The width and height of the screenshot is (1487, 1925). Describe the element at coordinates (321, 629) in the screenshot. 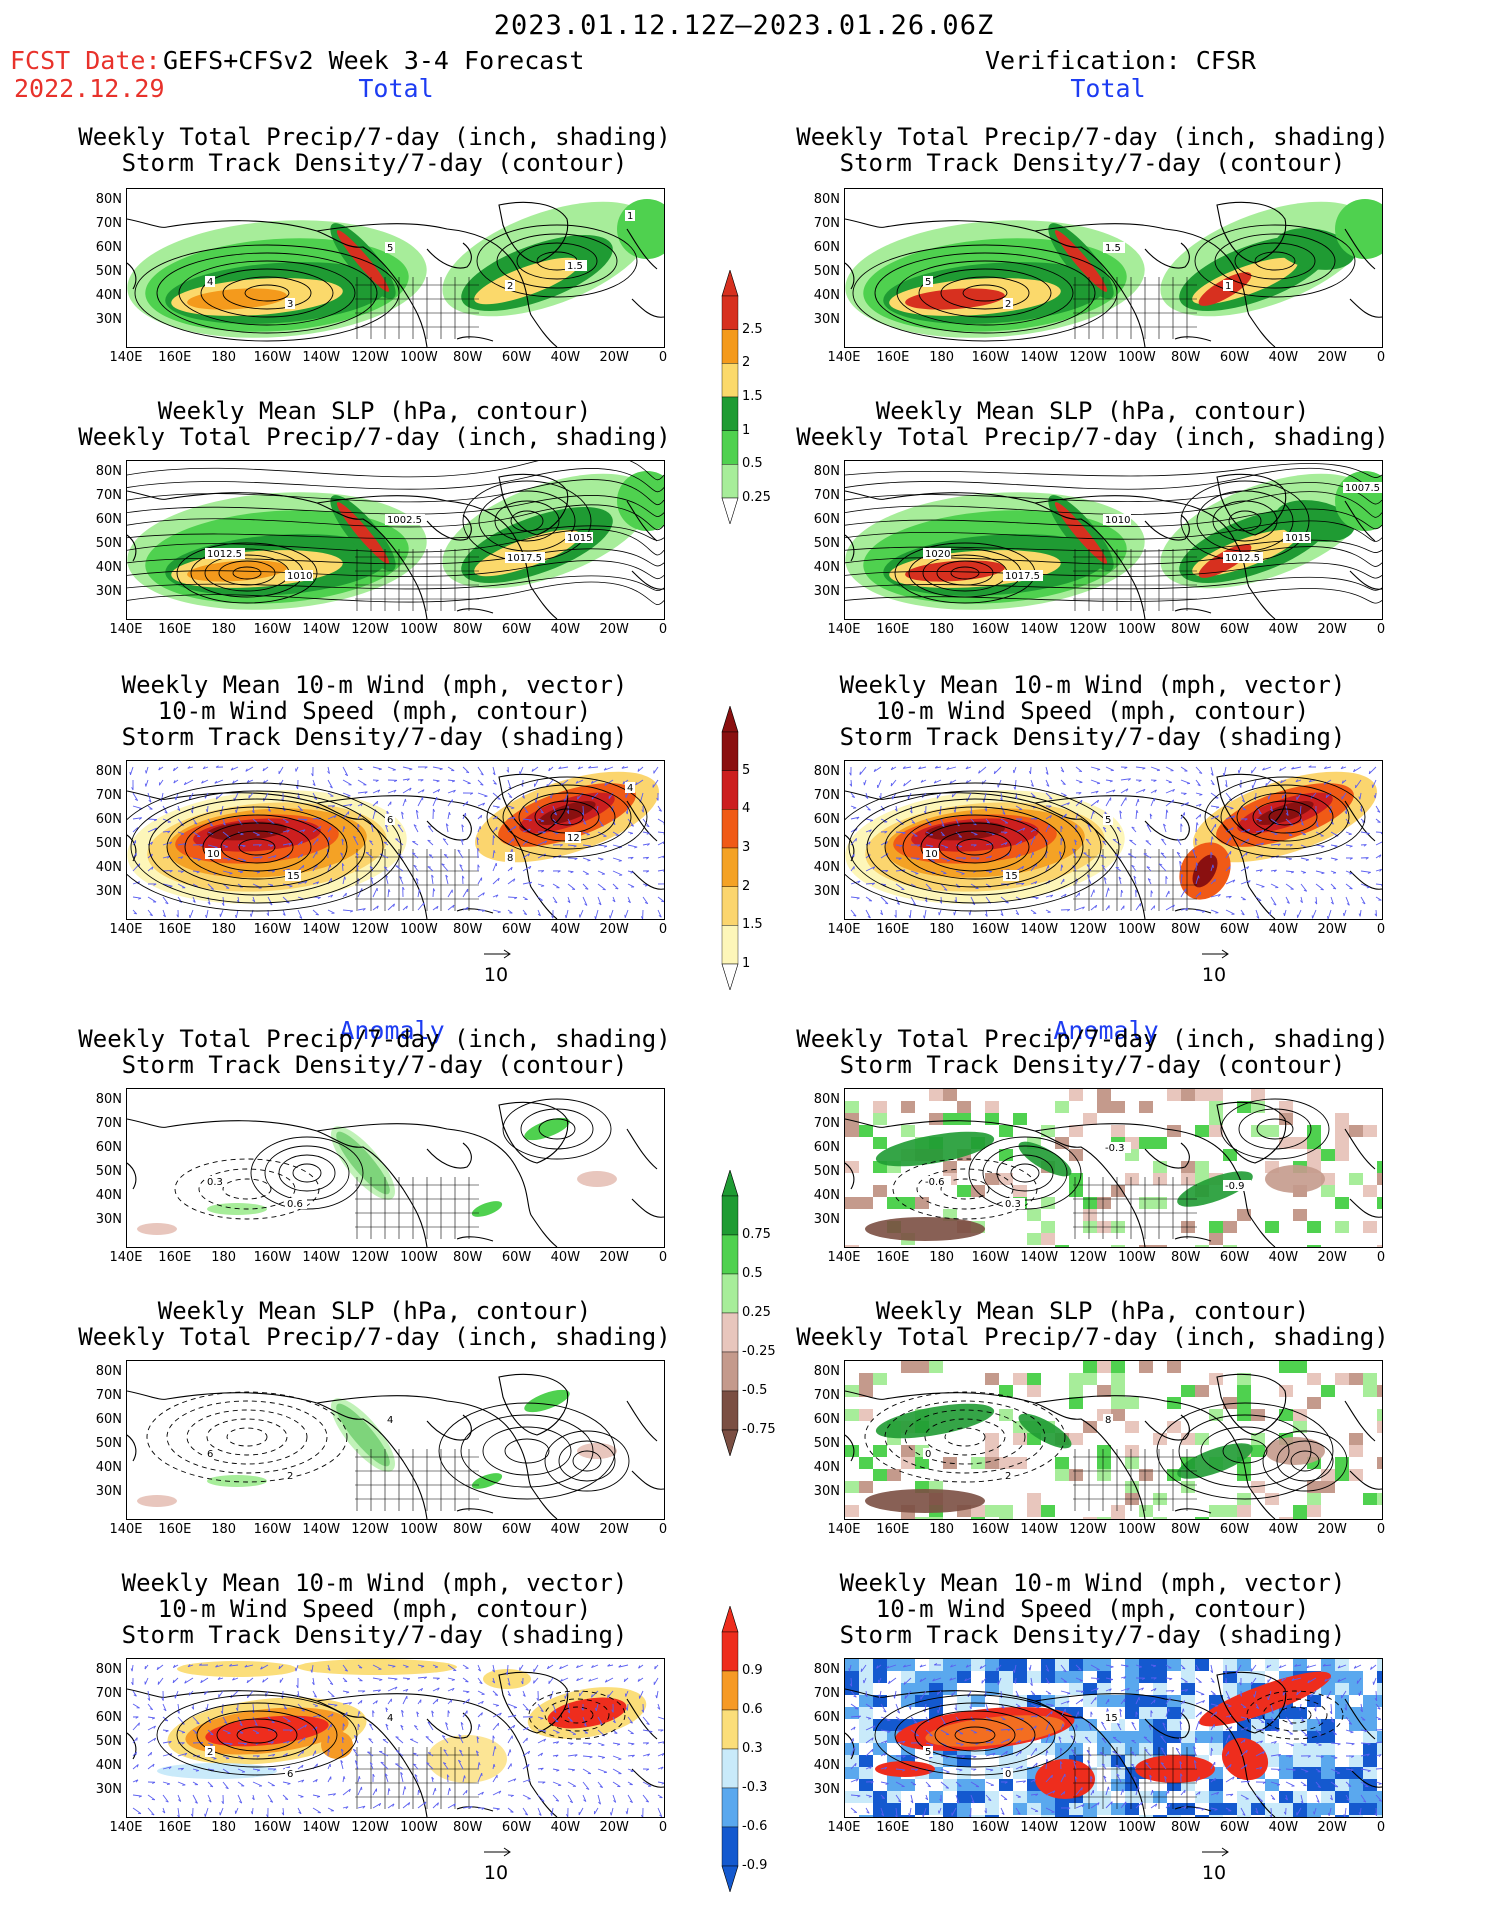

I see `p2-lon-label: 140W` at that location.